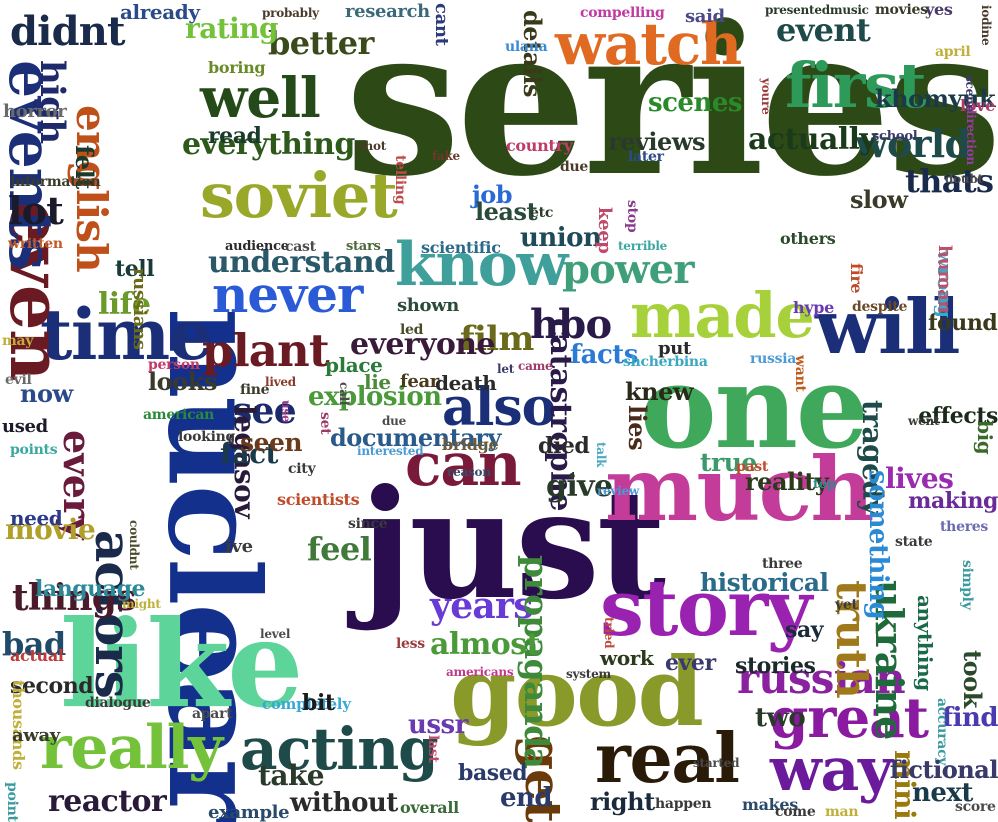  Describe the element at coordinates (512, 545) in the screenshot. I see `word-just: just` at that location.